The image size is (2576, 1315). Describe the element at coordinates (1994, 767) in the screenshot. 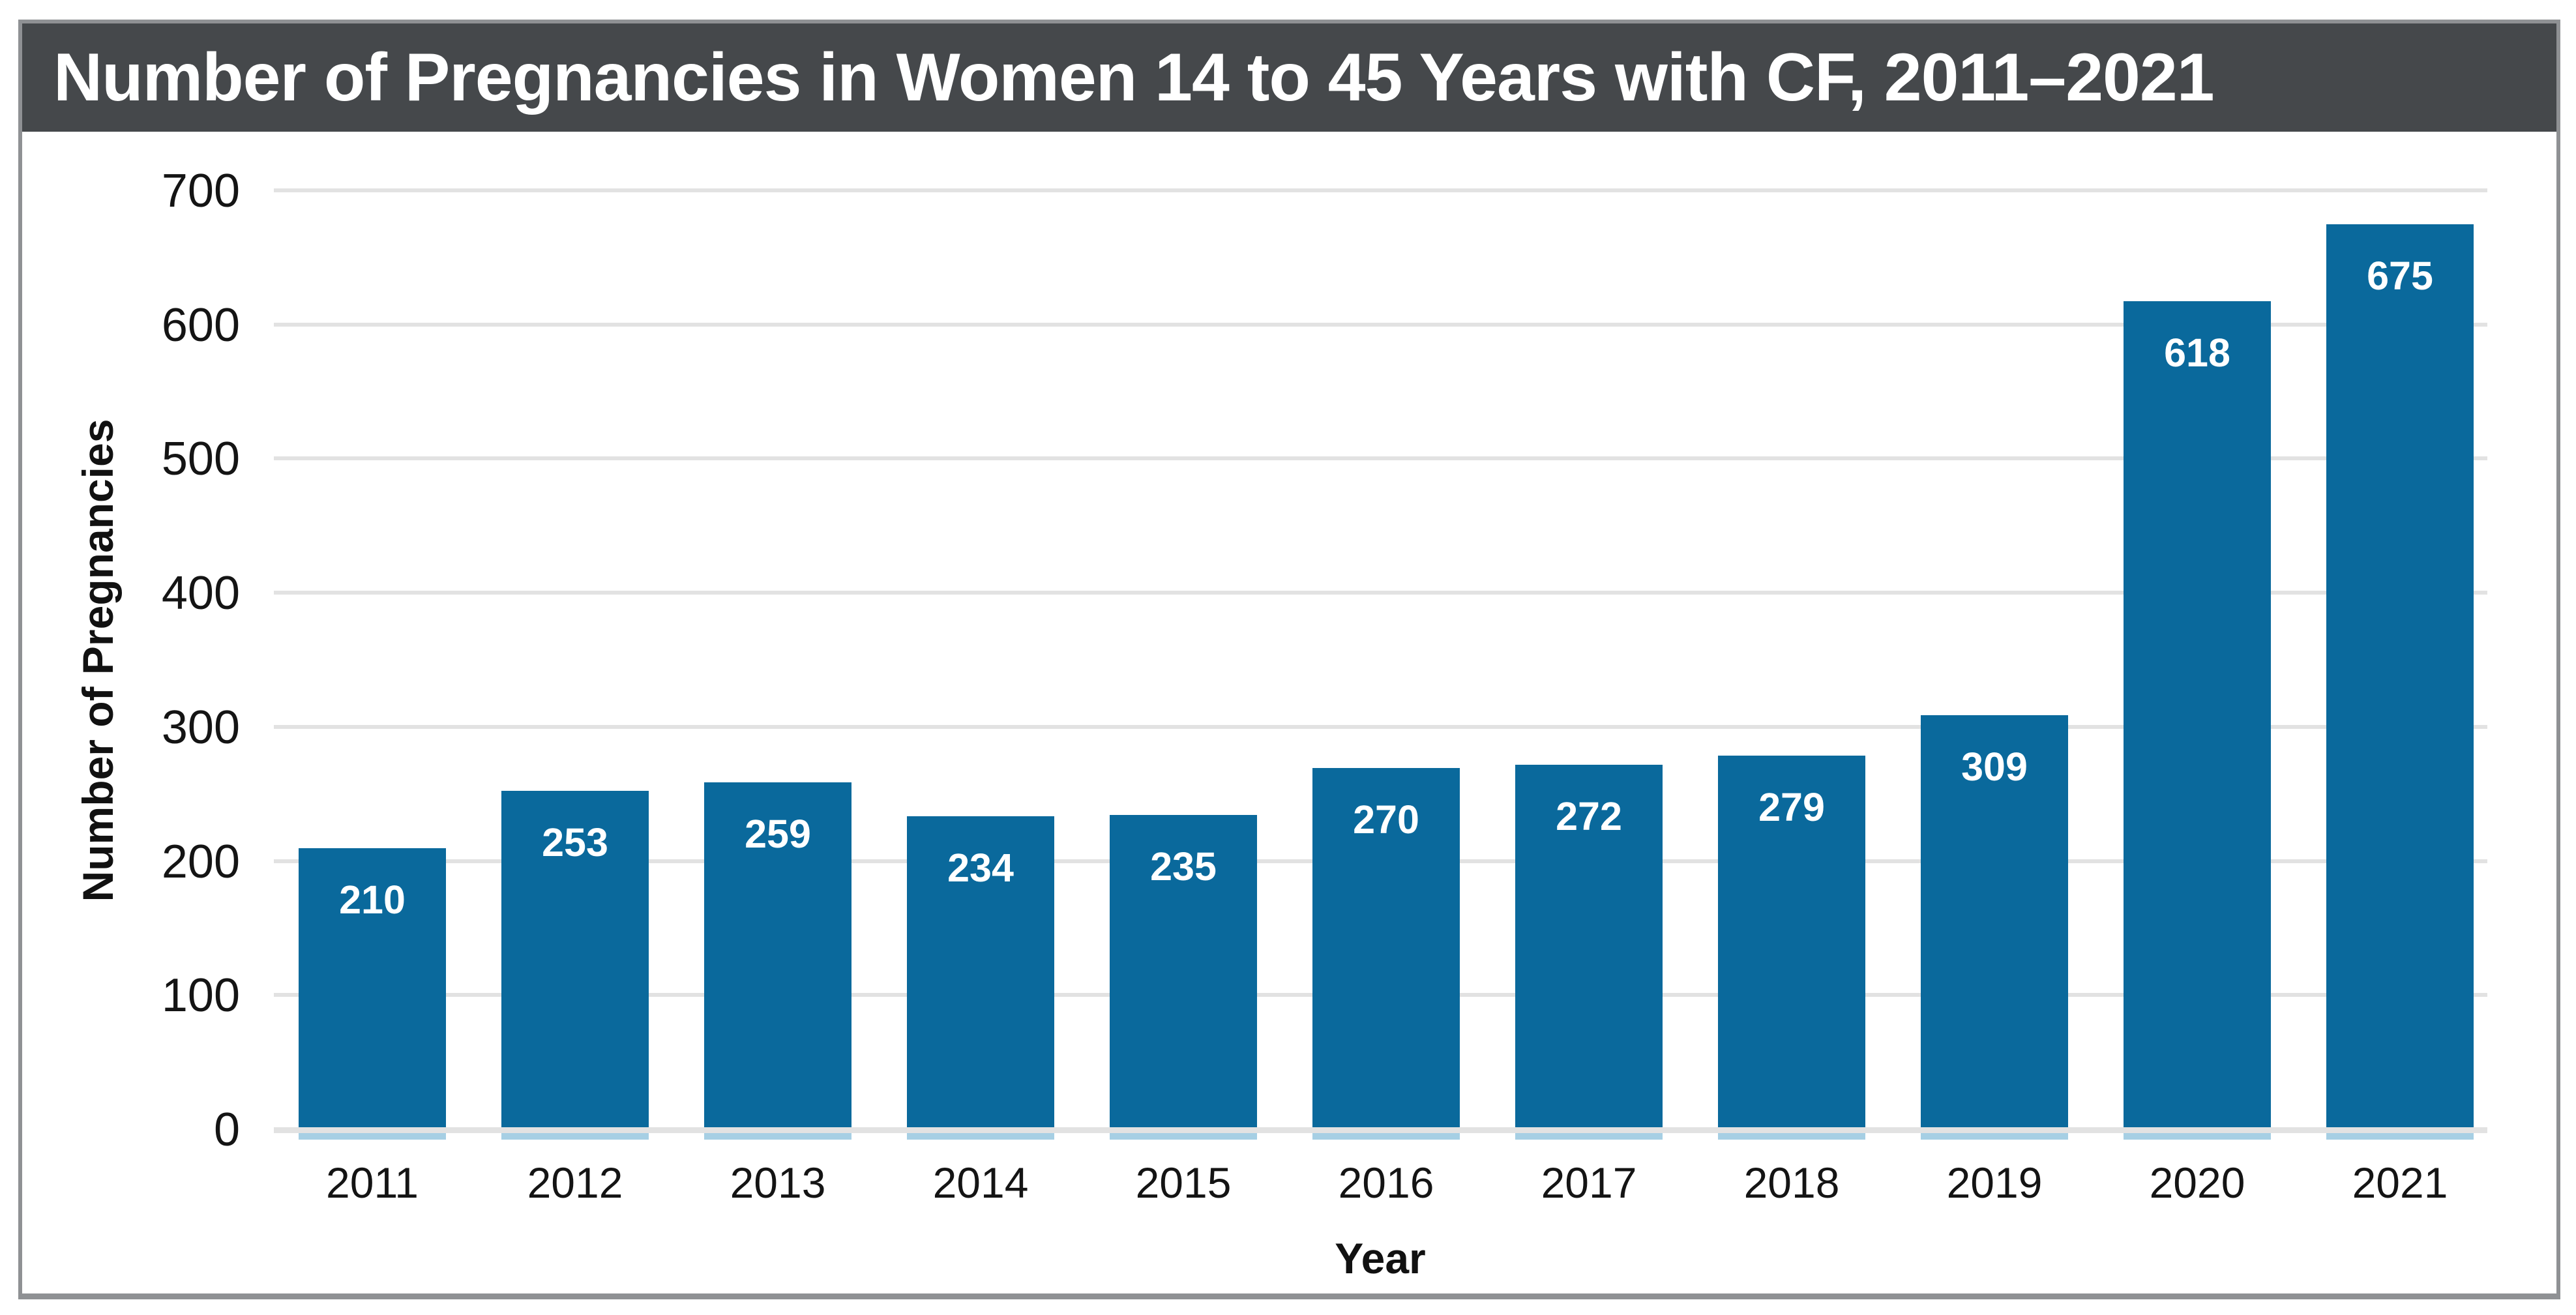

I see `bar-value-label: 309` at that location.